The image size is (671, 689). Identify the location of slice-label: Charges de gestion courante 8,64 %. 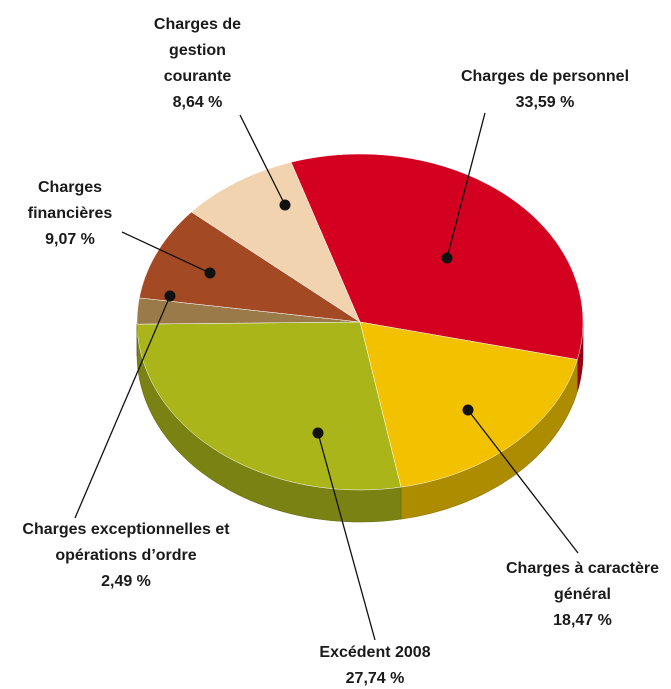
(197, 64).